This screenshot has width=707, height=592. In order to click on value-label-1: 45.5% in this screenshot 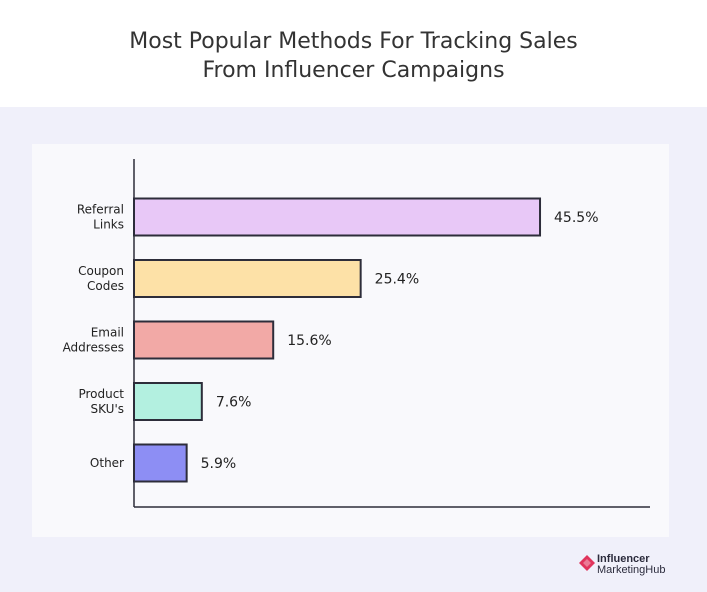, I will do `click(576, 218)`.